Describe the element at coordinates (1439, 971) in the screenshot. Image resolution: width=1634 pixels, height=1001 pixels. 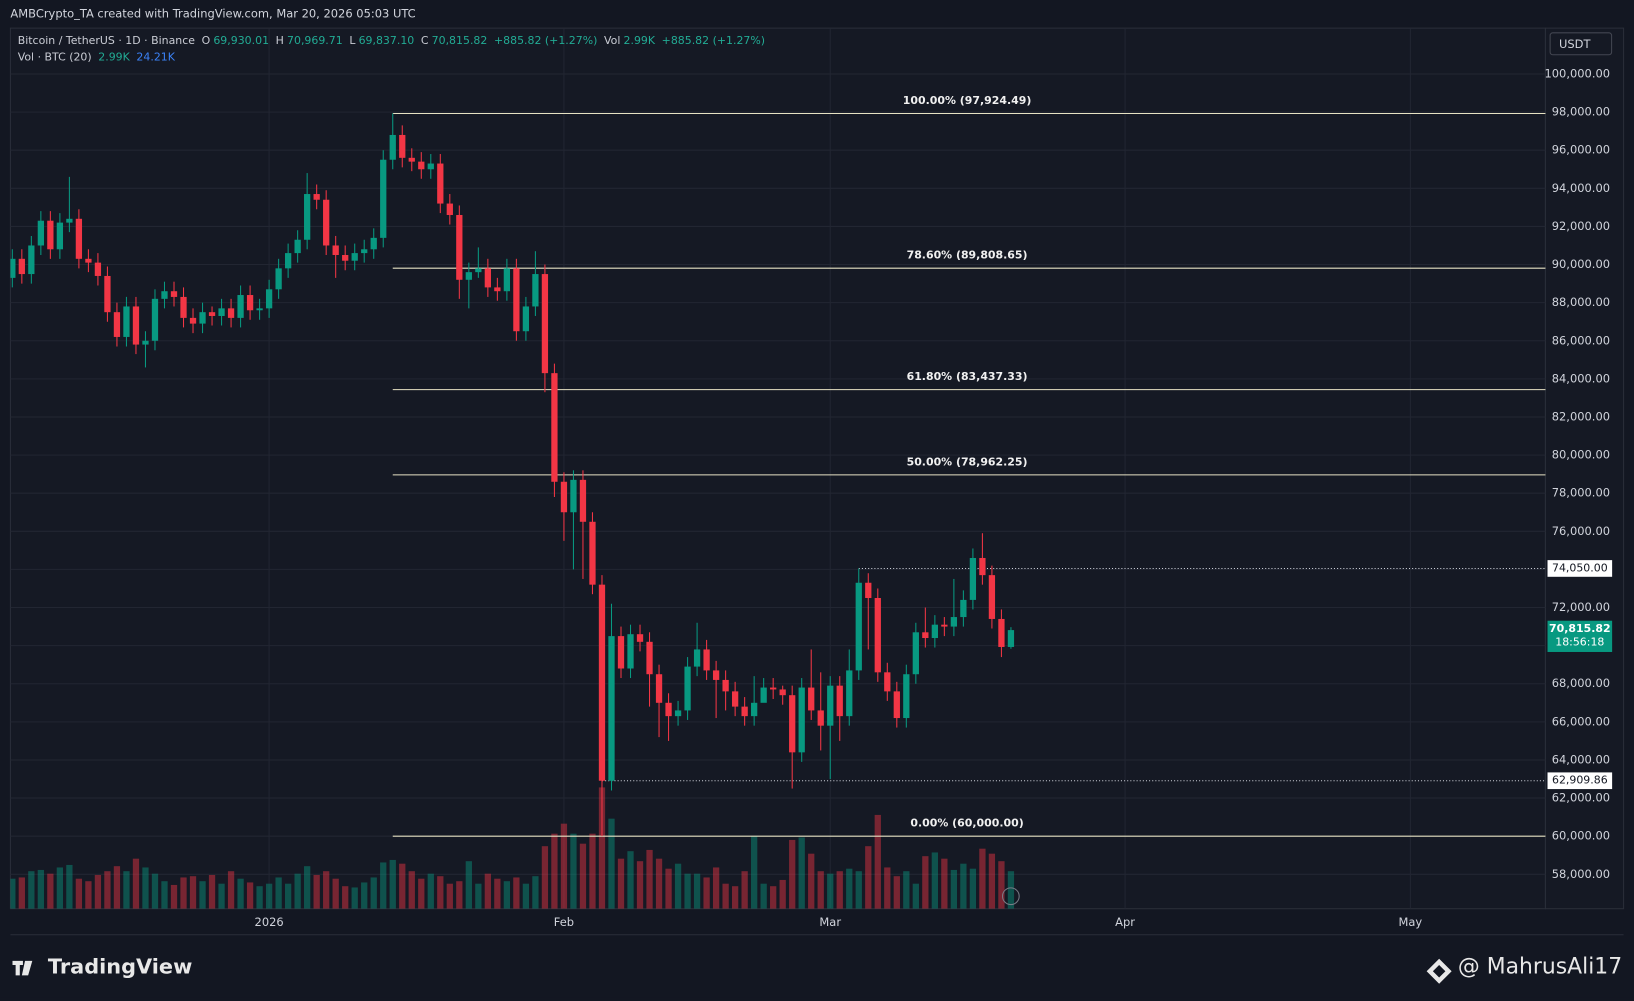
I see `binance-logo` at that location.